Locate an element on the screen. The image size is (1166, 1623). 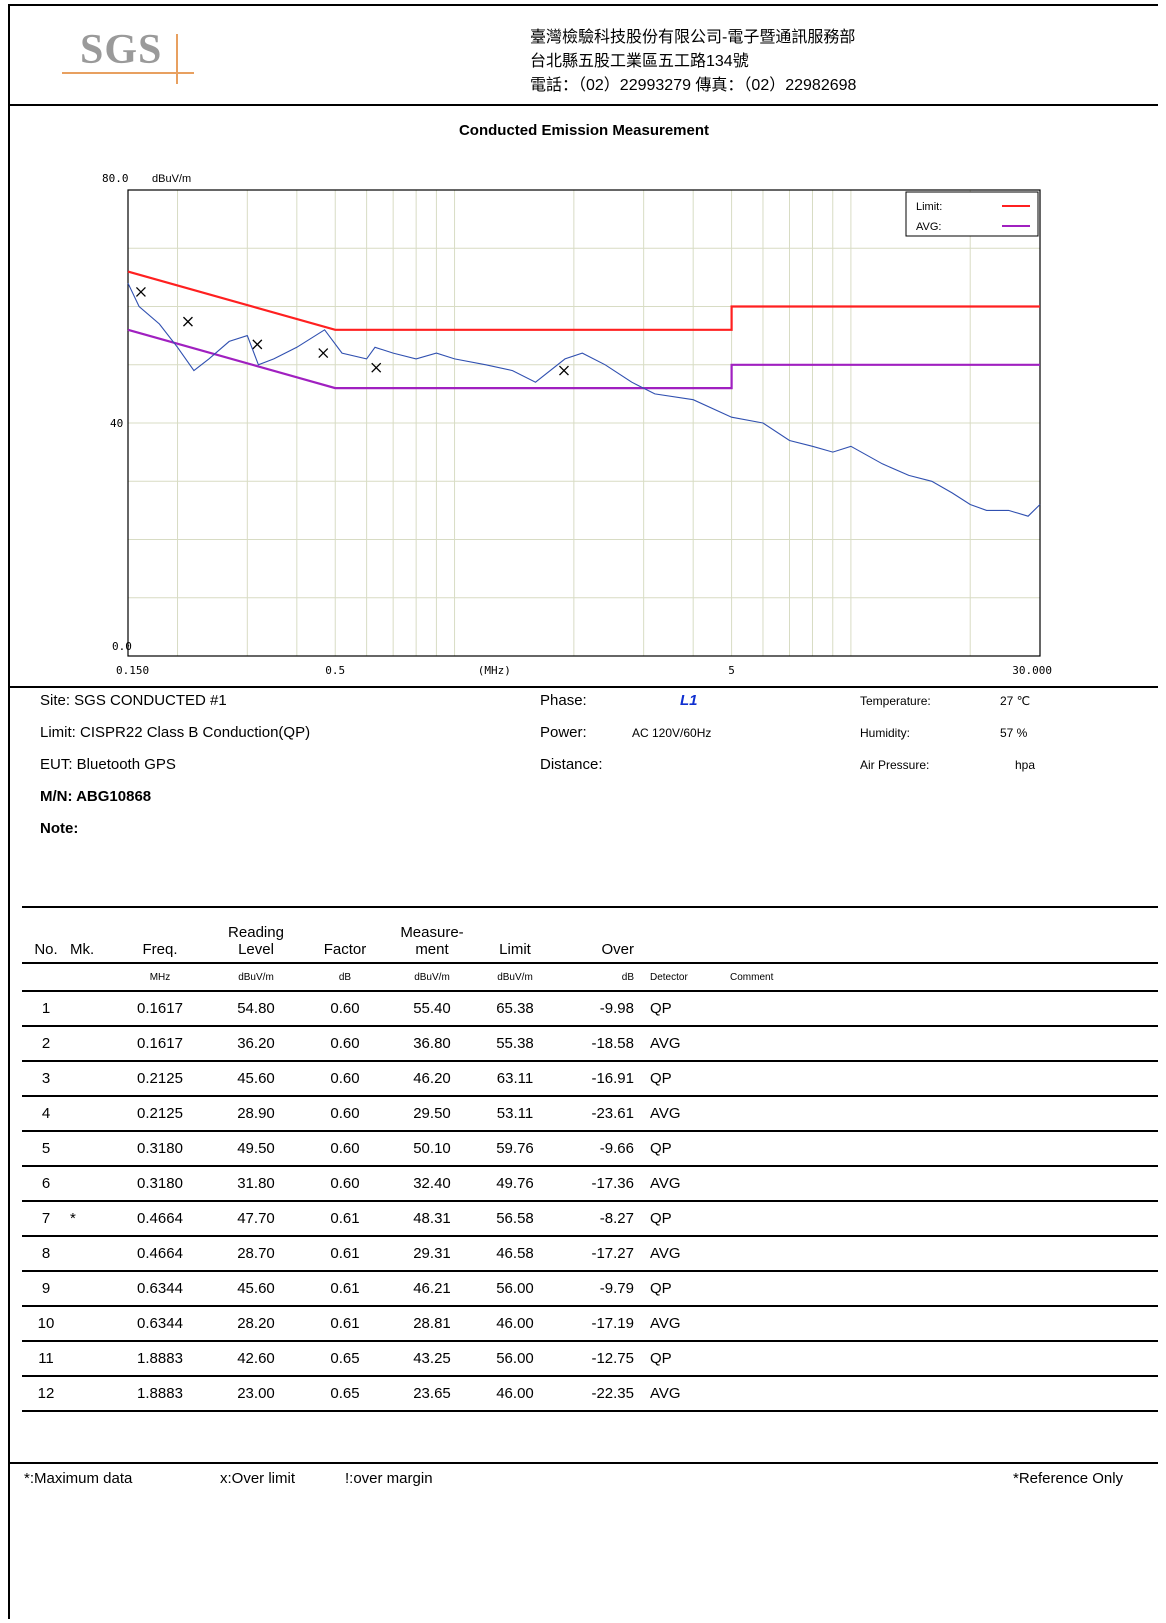
cell-limit: 46.00 is located at coordinates (515, 1393).